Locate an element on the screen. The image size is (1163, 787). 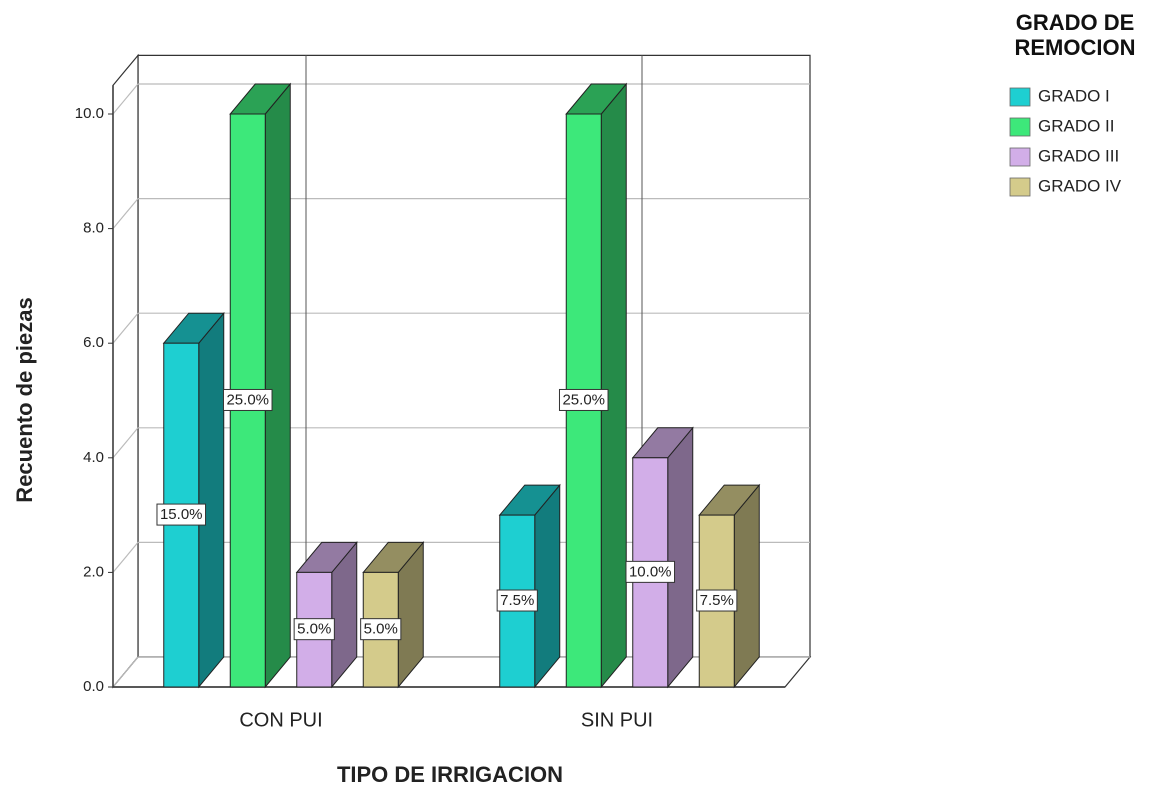
x-tick-label: CON PUI is located at coordinates (280, 720).